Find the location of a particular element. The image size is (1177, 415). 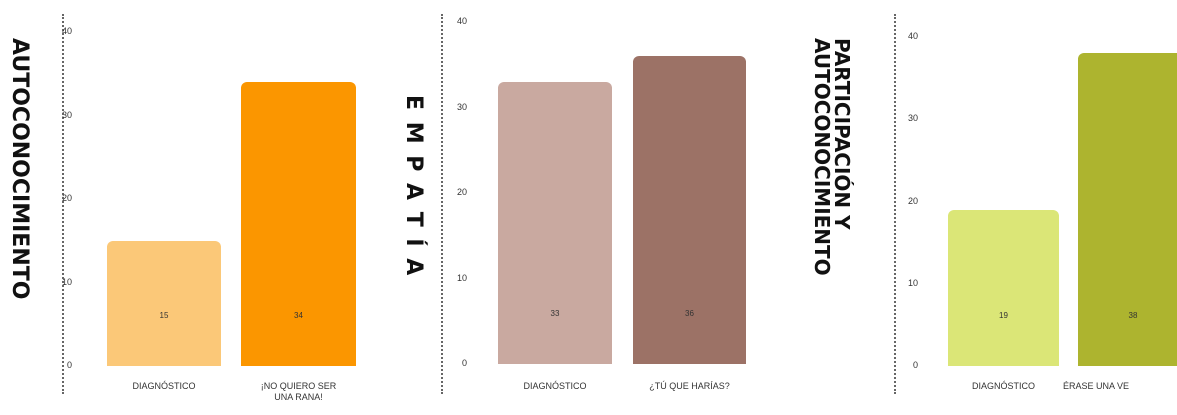

bar-value-label: 38 is located at coordinates (1133, 315).